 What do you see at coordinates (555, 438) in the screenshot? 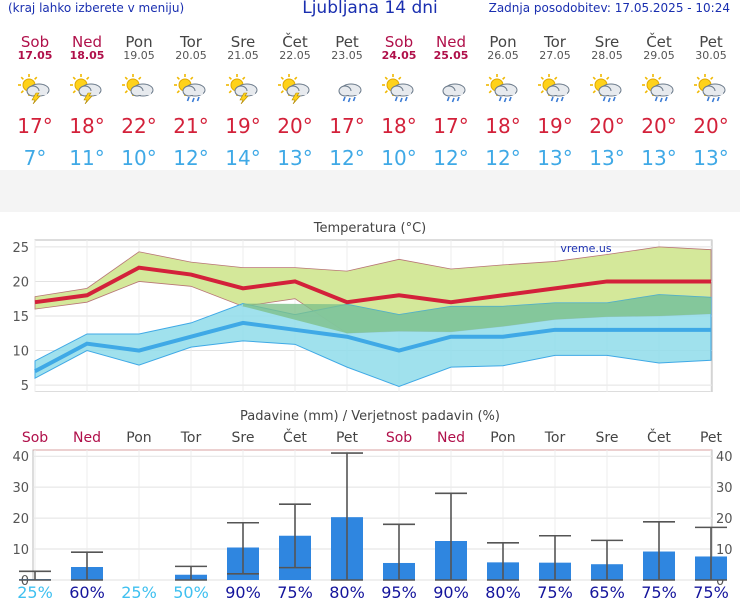
I see `day-label: Tor` at bounding box center [555, 438].